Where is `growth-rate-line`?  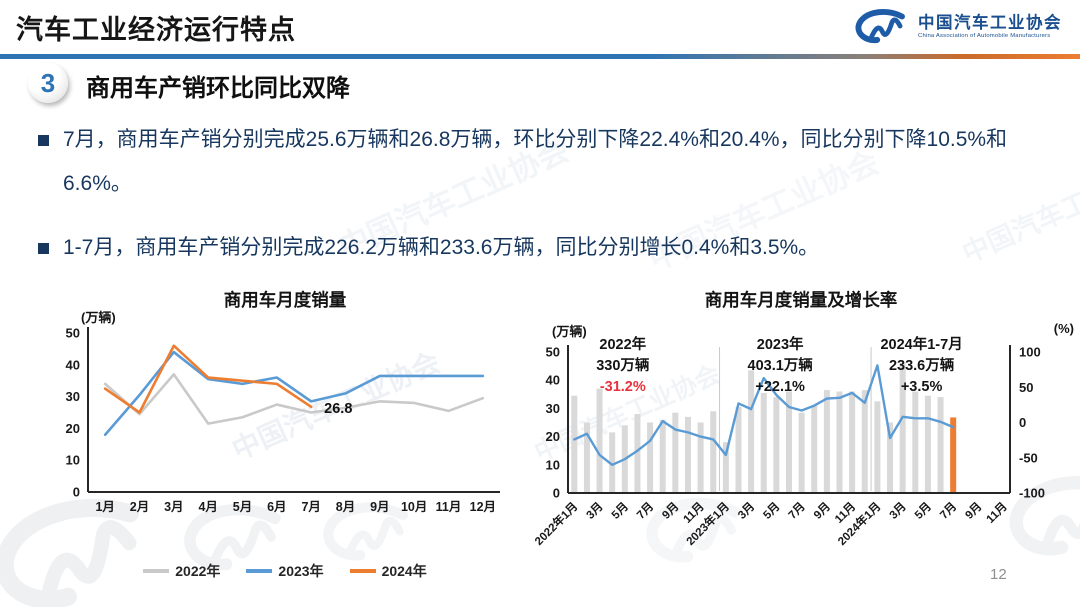
growth-rate-line is located at coordinates (764, 415).